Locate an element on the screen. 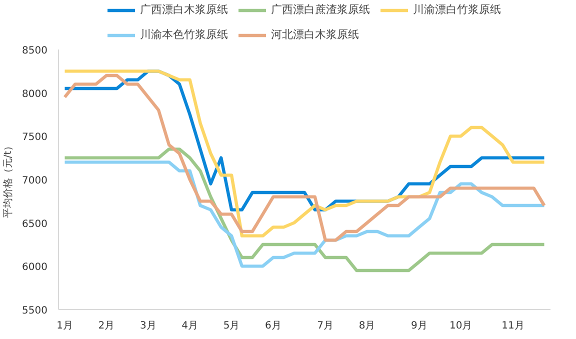  y-axis-title: 平均价格（元/t） is located at coordinates (8, 179).